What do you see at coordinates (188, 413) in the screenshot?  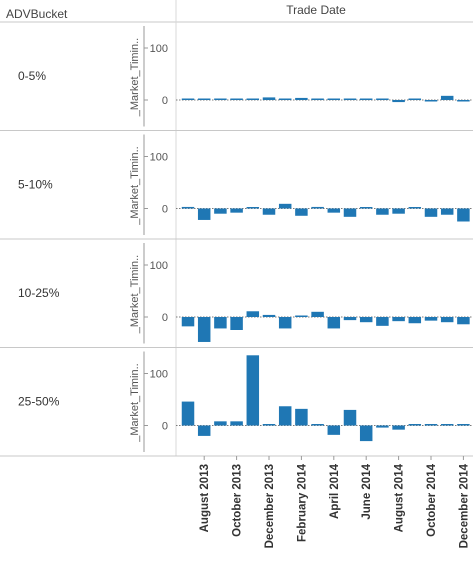 I see `bar: 25-50% Jul 2013: 46` at bounding box center [188, 413].